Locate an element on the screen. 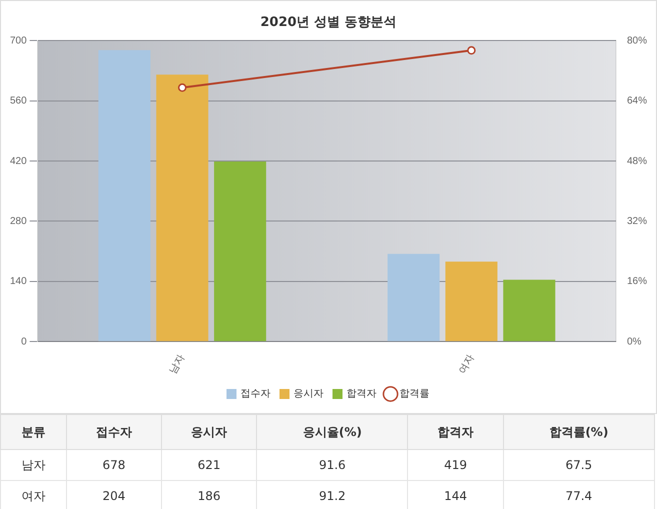 This screenshot has width=657, height=509. y-tick-label: 280 is located at coordinates (19, 221).